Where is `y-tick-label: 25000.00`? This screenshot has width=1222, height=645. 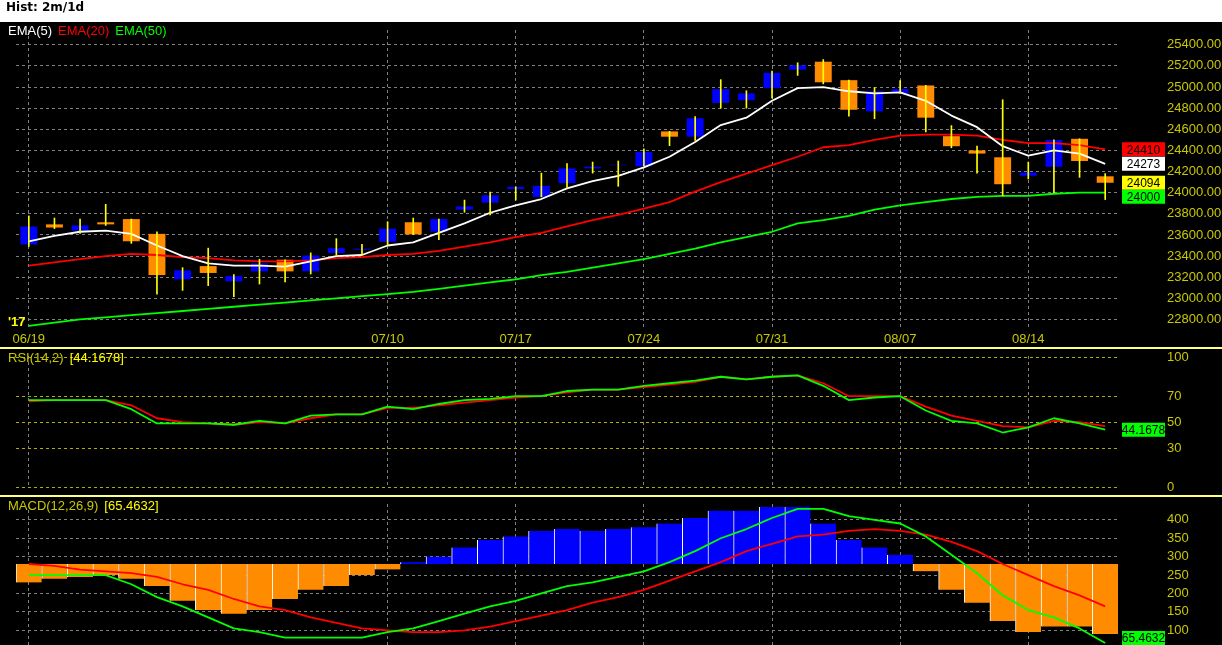
y-tick-label: 25000.00 is located at coordinates (1194, 86).